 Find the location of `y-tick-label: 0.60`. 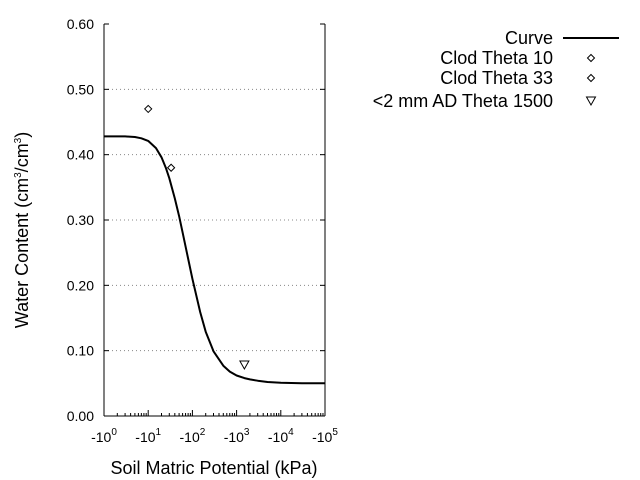

y-tick-label: 0.60 is located at coordinates (80, 24).